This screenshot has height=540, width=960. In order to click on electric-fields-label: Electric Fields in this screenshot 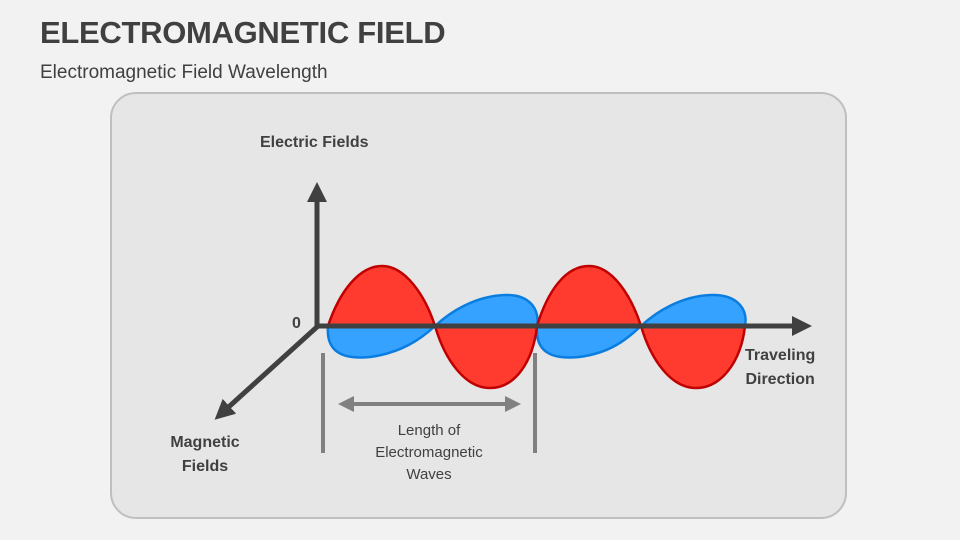, I will do `click(314, 142)`.